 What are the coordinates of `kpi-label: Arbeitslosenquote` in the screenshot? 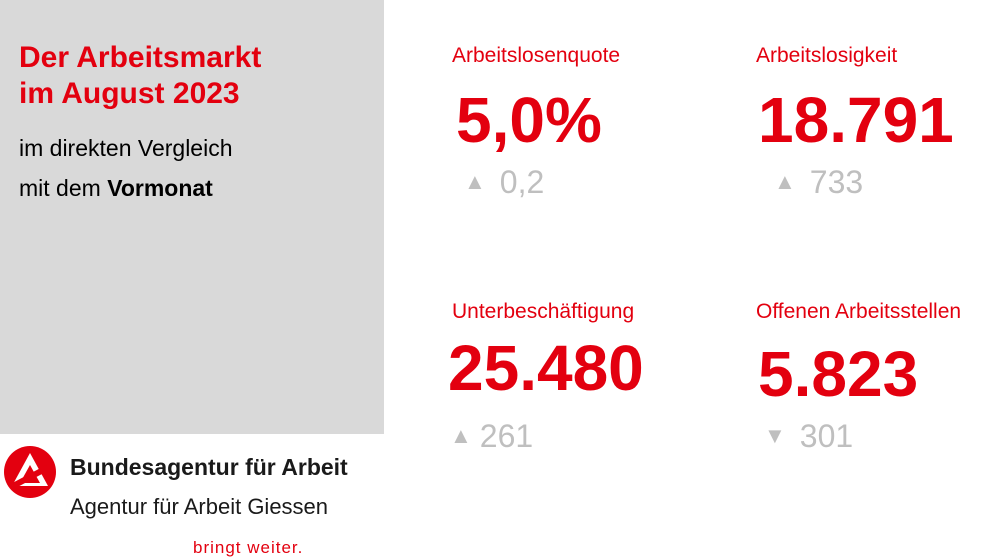 It's located at (536, 55).